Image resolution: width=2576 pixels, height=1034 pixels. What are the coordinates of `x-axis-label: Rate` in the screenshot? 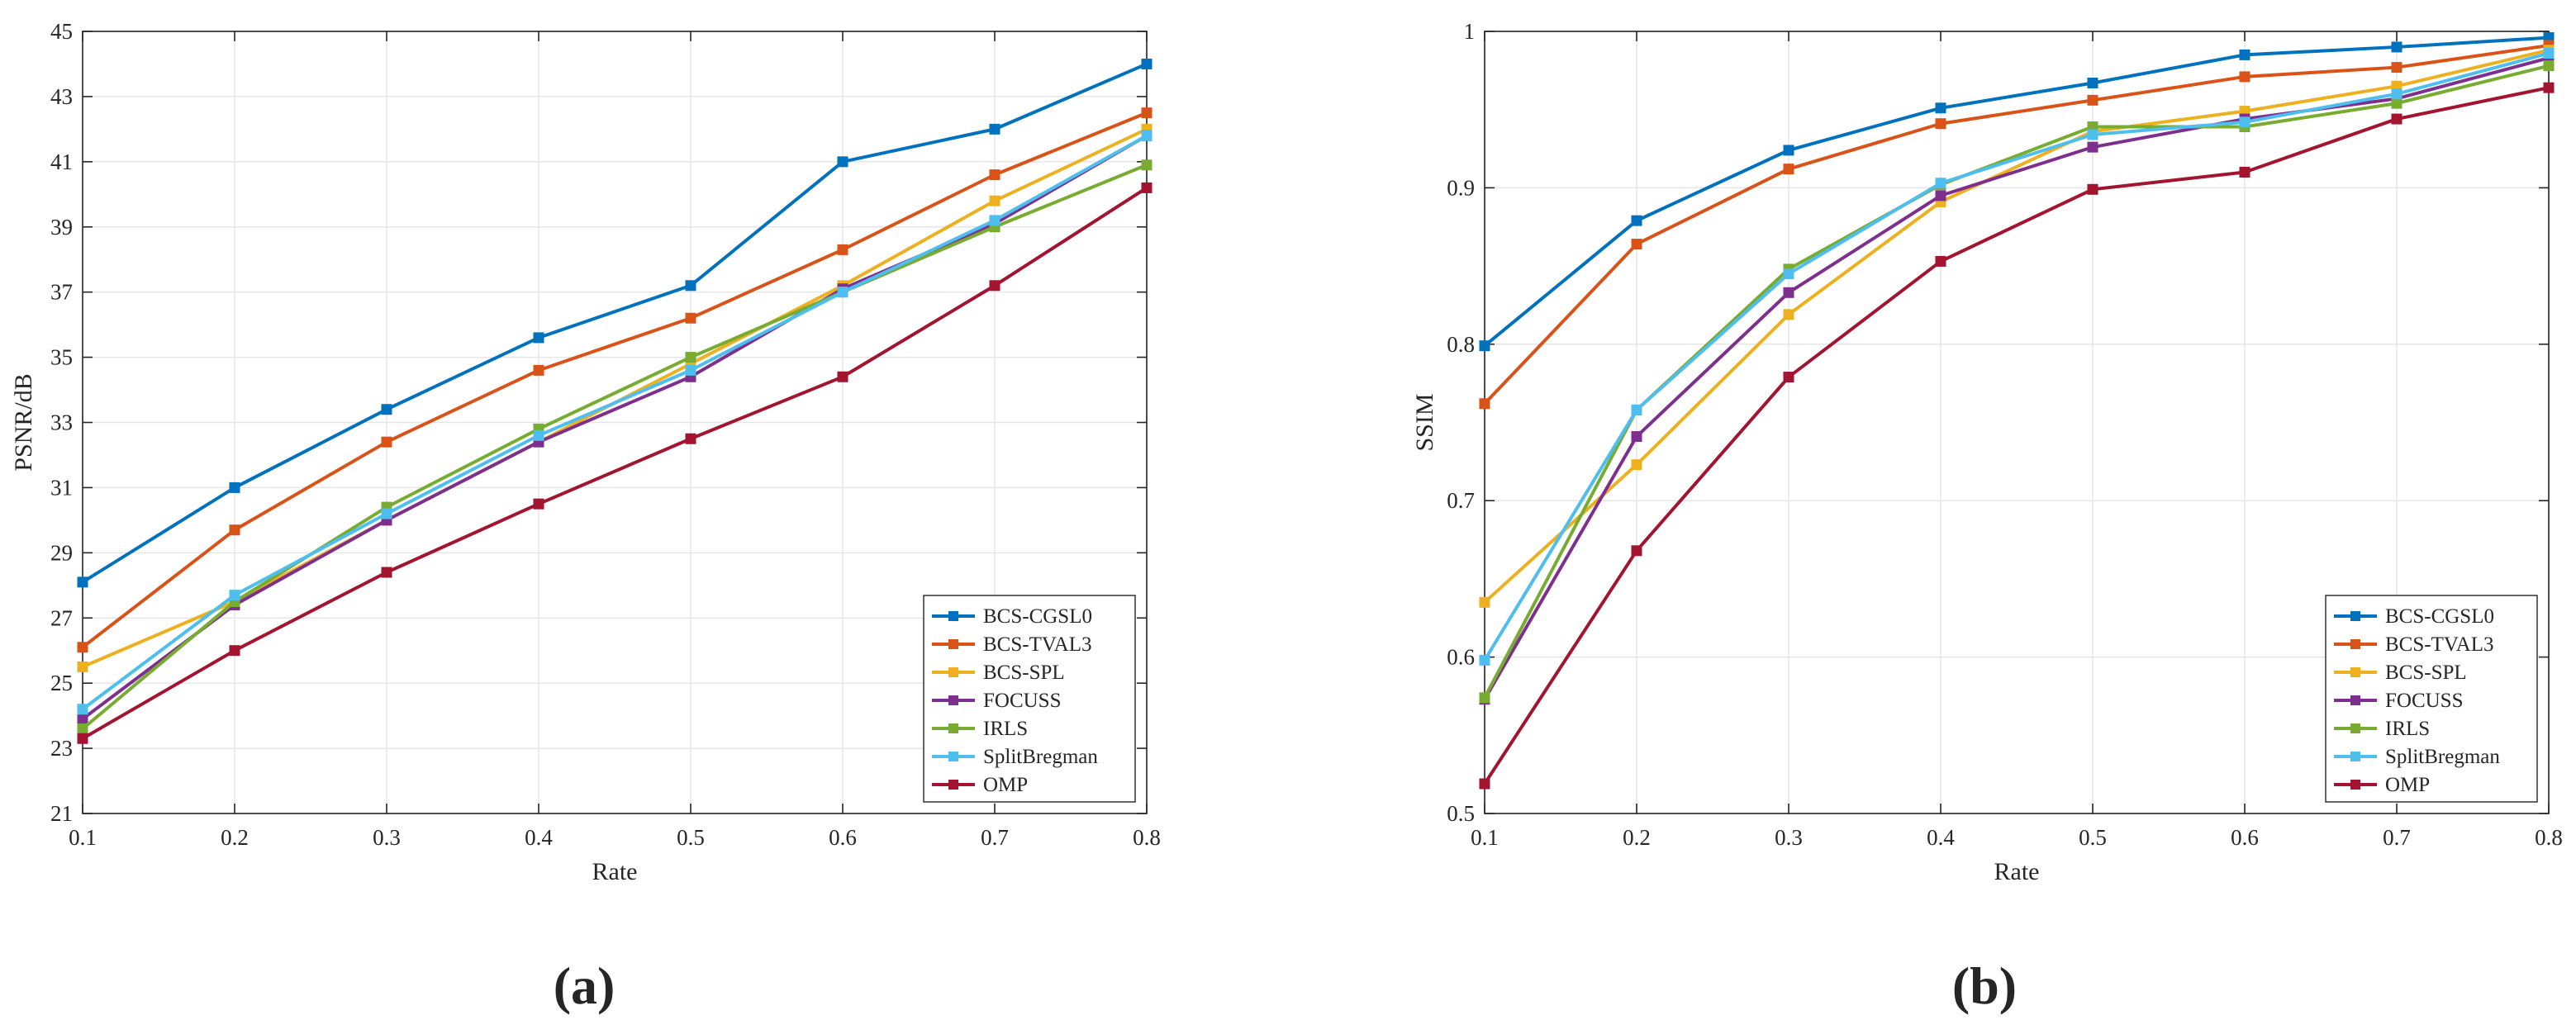 It's located at (2017, 871).